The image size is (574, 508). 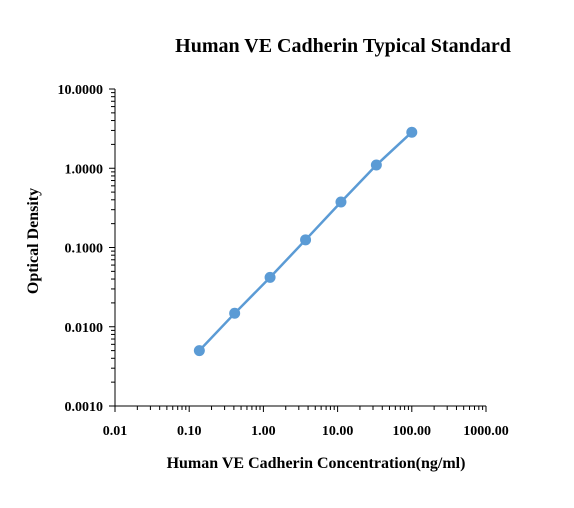 I want to click on y-tick-label: 0.0010, so click(x=84, y=407).